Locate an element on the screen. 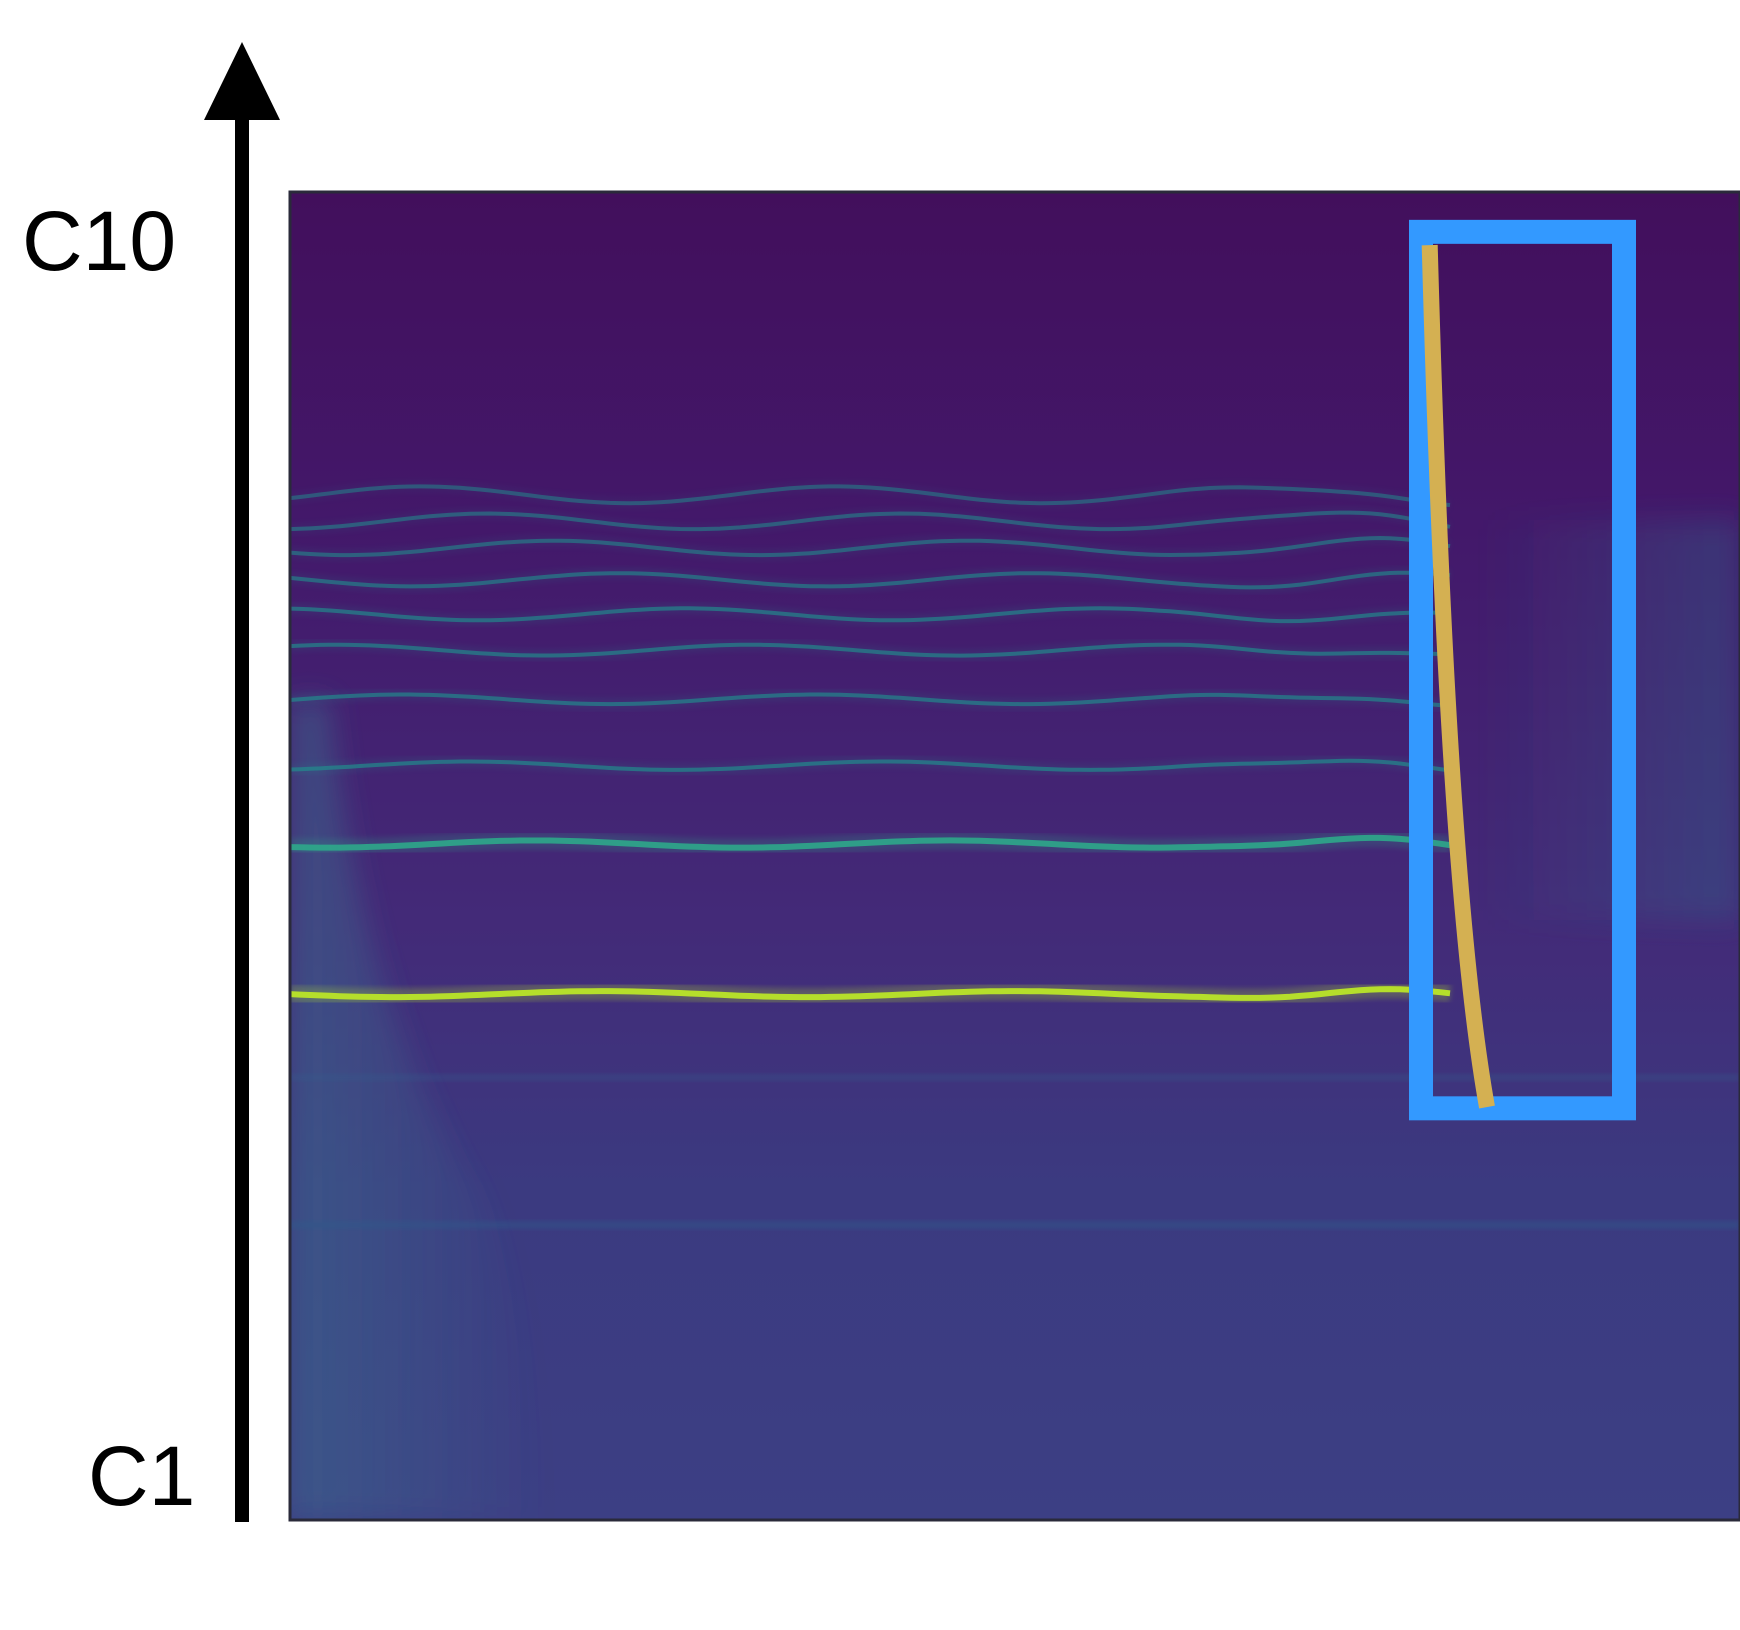 The height and width of the screenshot is (1630, 1740). y-tick-label-bottom: C1 is located at coordinates (141, 1476).